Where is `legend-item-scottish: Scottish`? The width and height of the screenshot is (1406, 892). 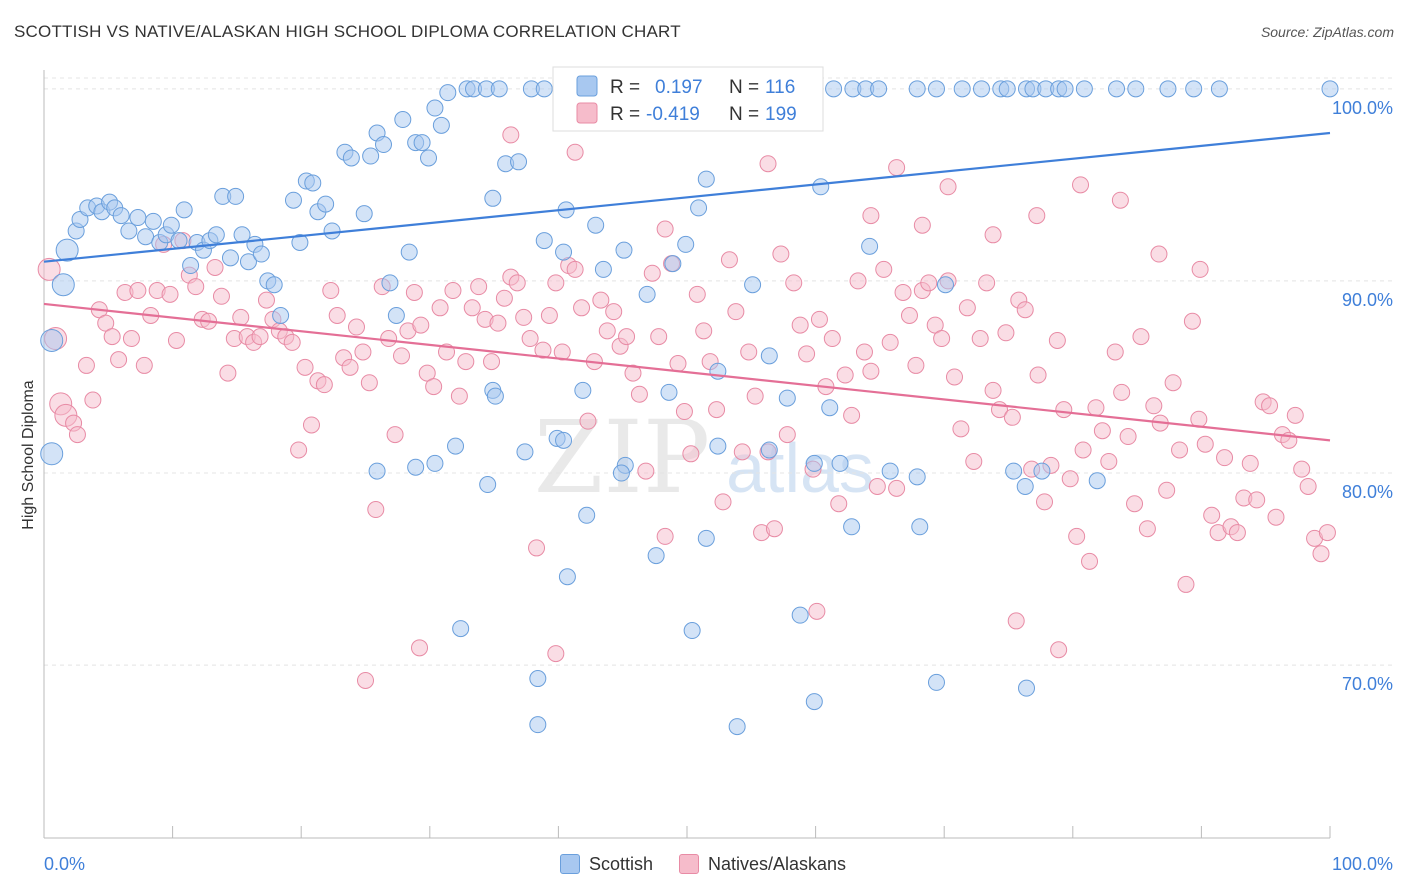 legend-item-scottish: Scottish is located at coordinates (606, 864).